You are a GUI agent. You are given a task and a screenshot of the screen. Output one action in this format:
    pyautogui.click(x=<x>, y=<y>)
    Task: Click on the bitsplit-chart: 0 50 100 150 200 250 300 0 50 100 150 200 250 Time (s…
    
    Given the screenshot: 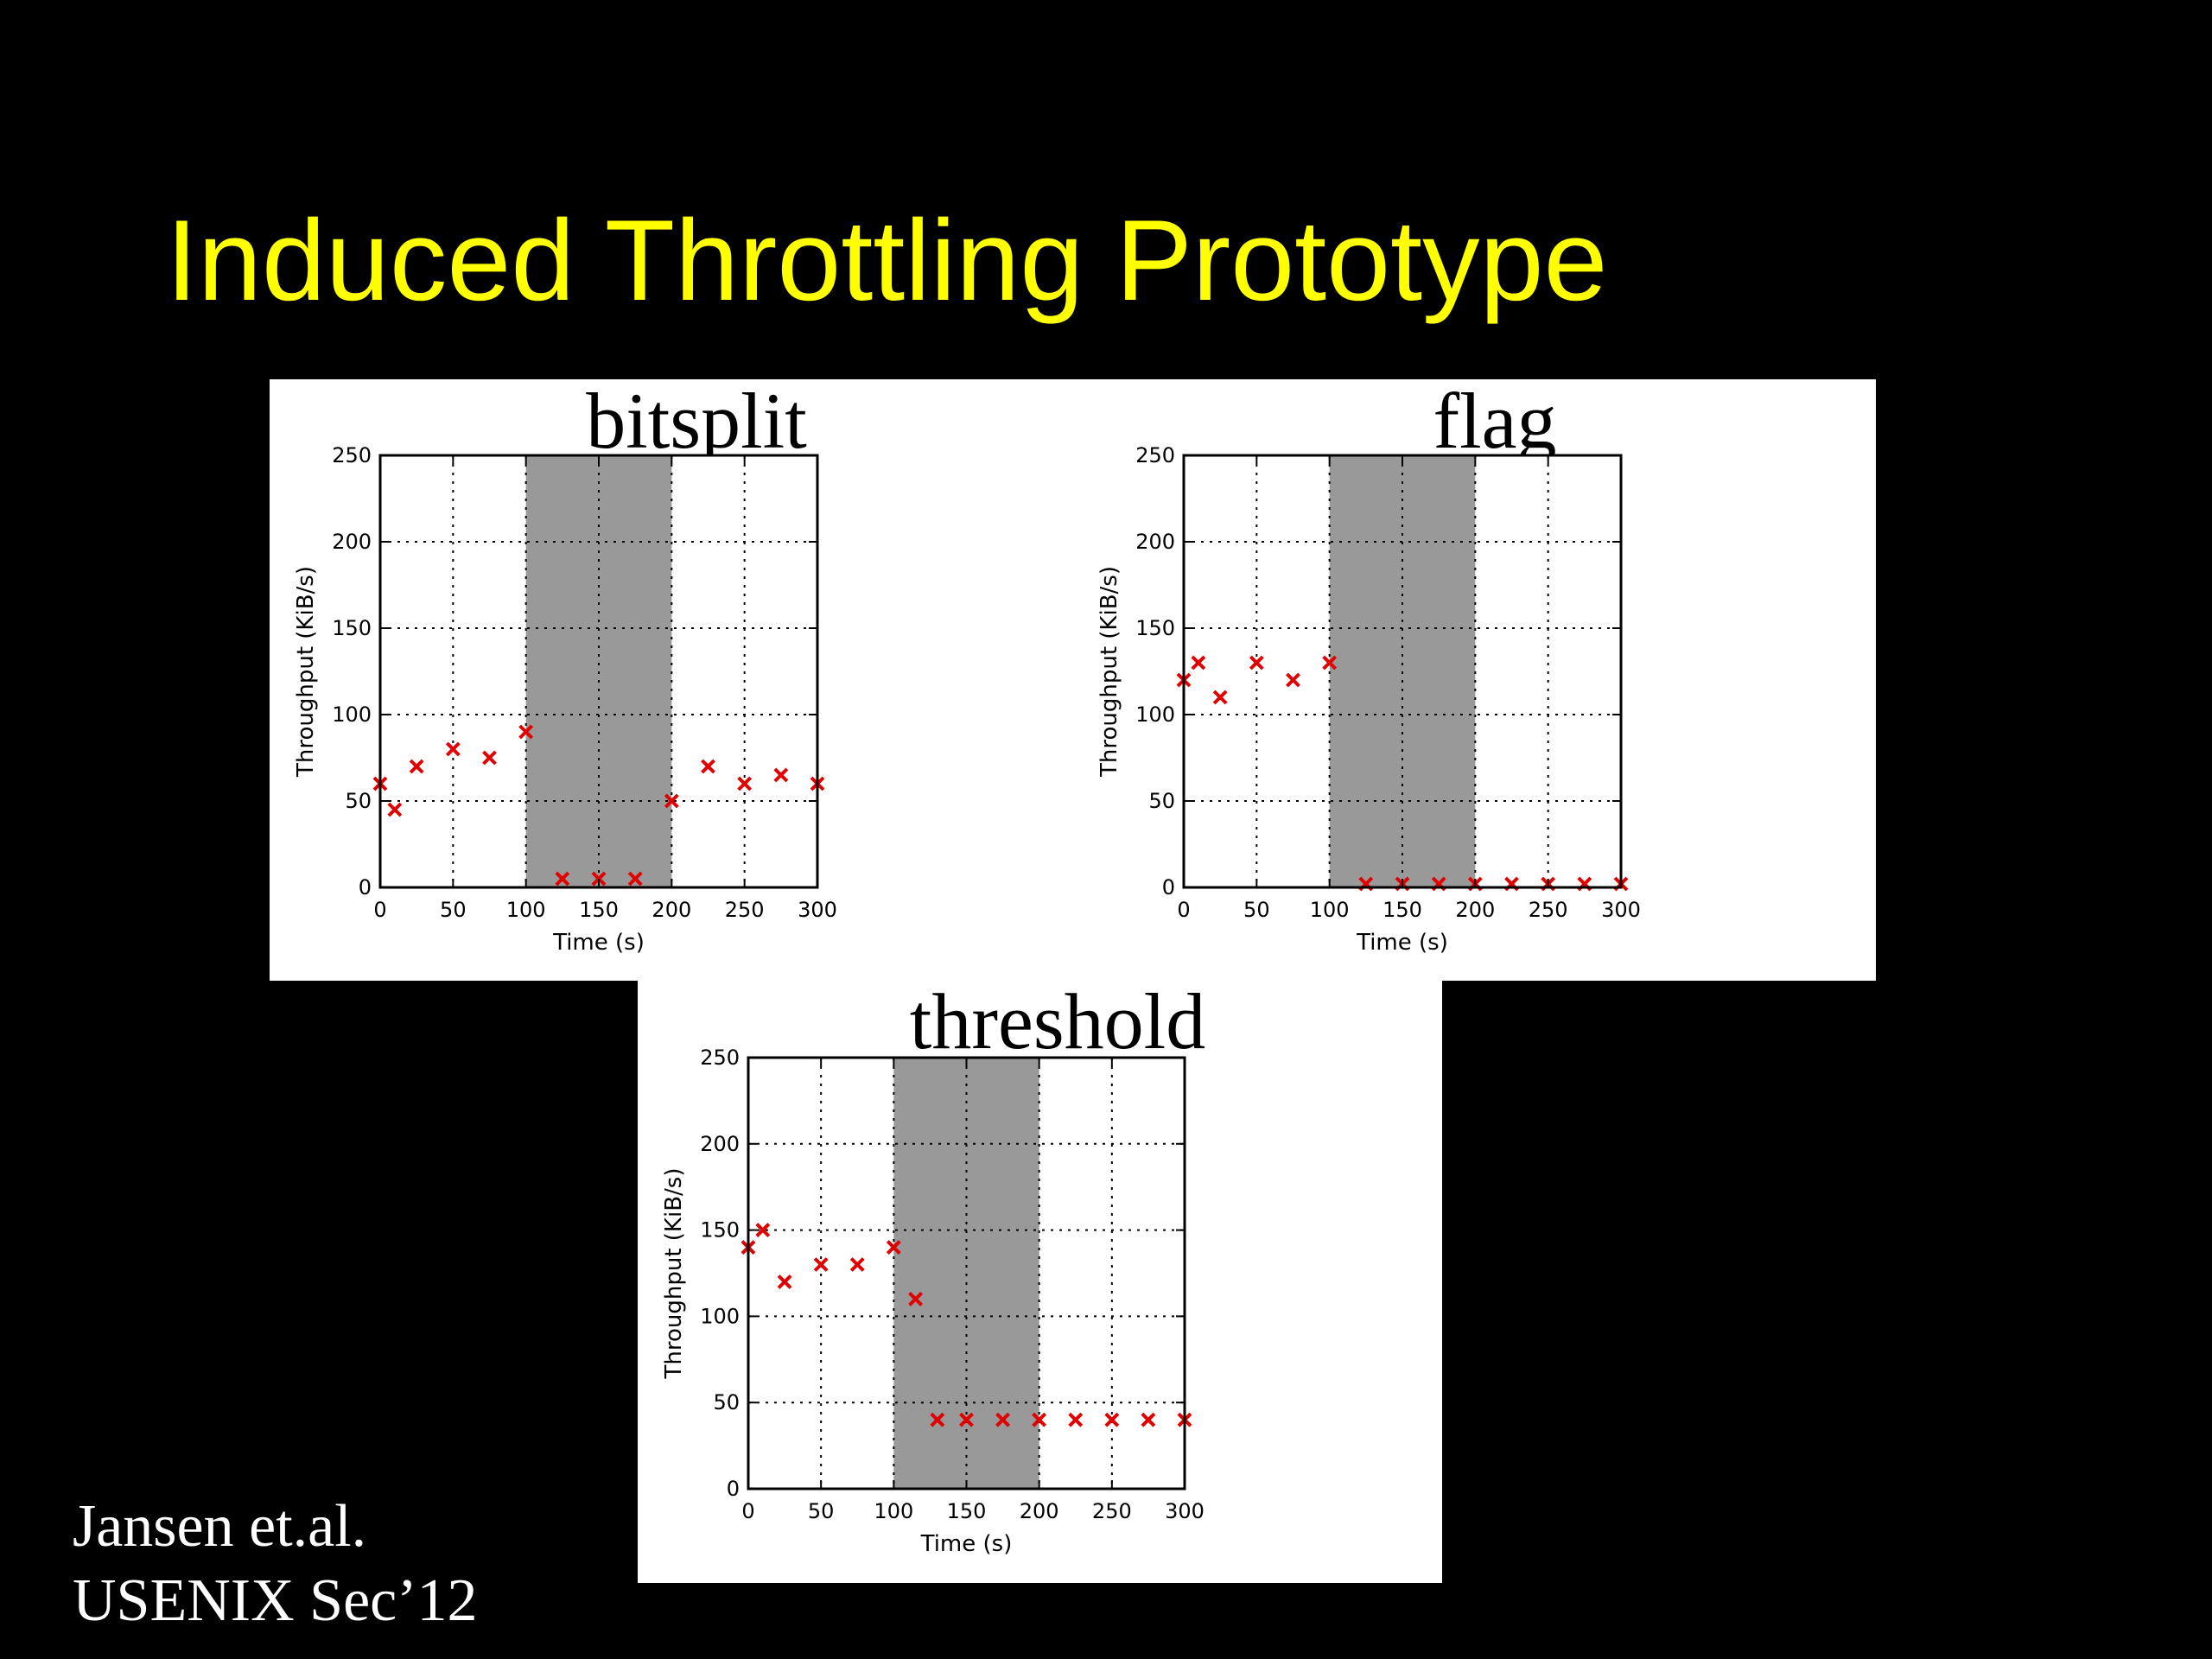 What is the action you would take?
    pyautogui.click(x=565, y=699)
    